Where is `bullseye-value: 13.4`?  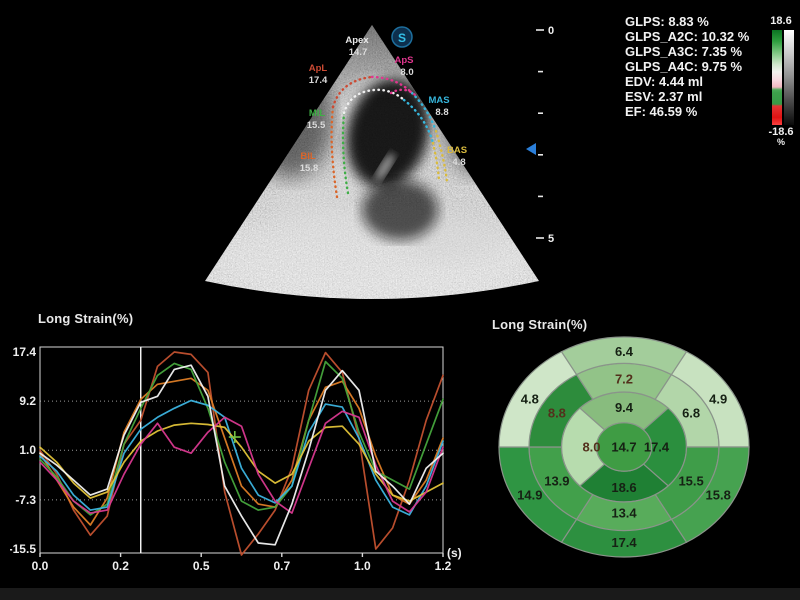
bullseye-value: 13.4 is located at coordinates (624, 513).